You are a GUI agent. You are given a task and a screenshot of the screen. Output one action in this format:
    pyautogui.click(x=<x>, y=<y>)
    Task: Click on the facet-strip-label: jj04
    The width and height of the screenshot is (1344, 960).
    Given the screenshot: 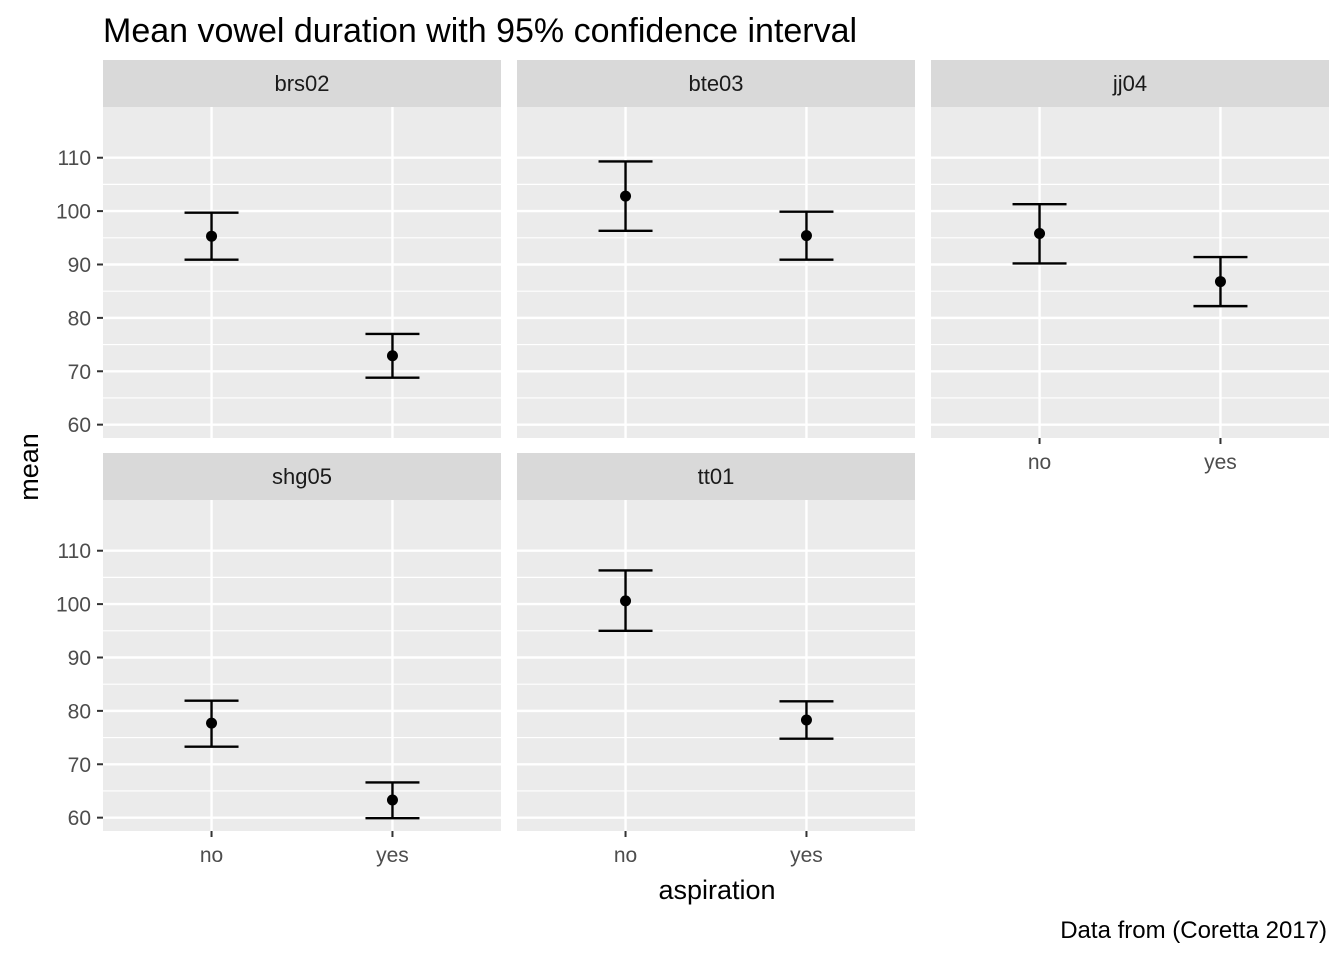 What is the action you would take?
    pyautogui.click(x=1129, y=83)
    